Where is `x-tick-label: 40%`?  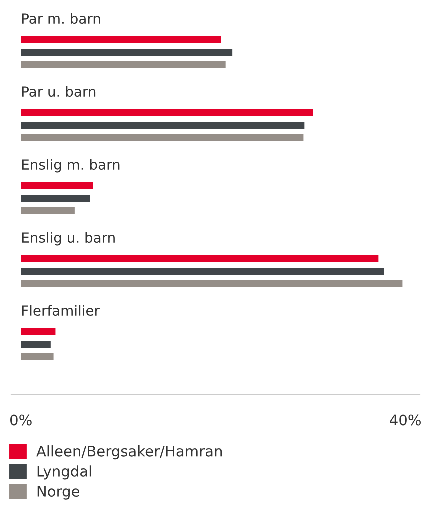
x-tick-label: 40% is located at coordinates (405, 420).